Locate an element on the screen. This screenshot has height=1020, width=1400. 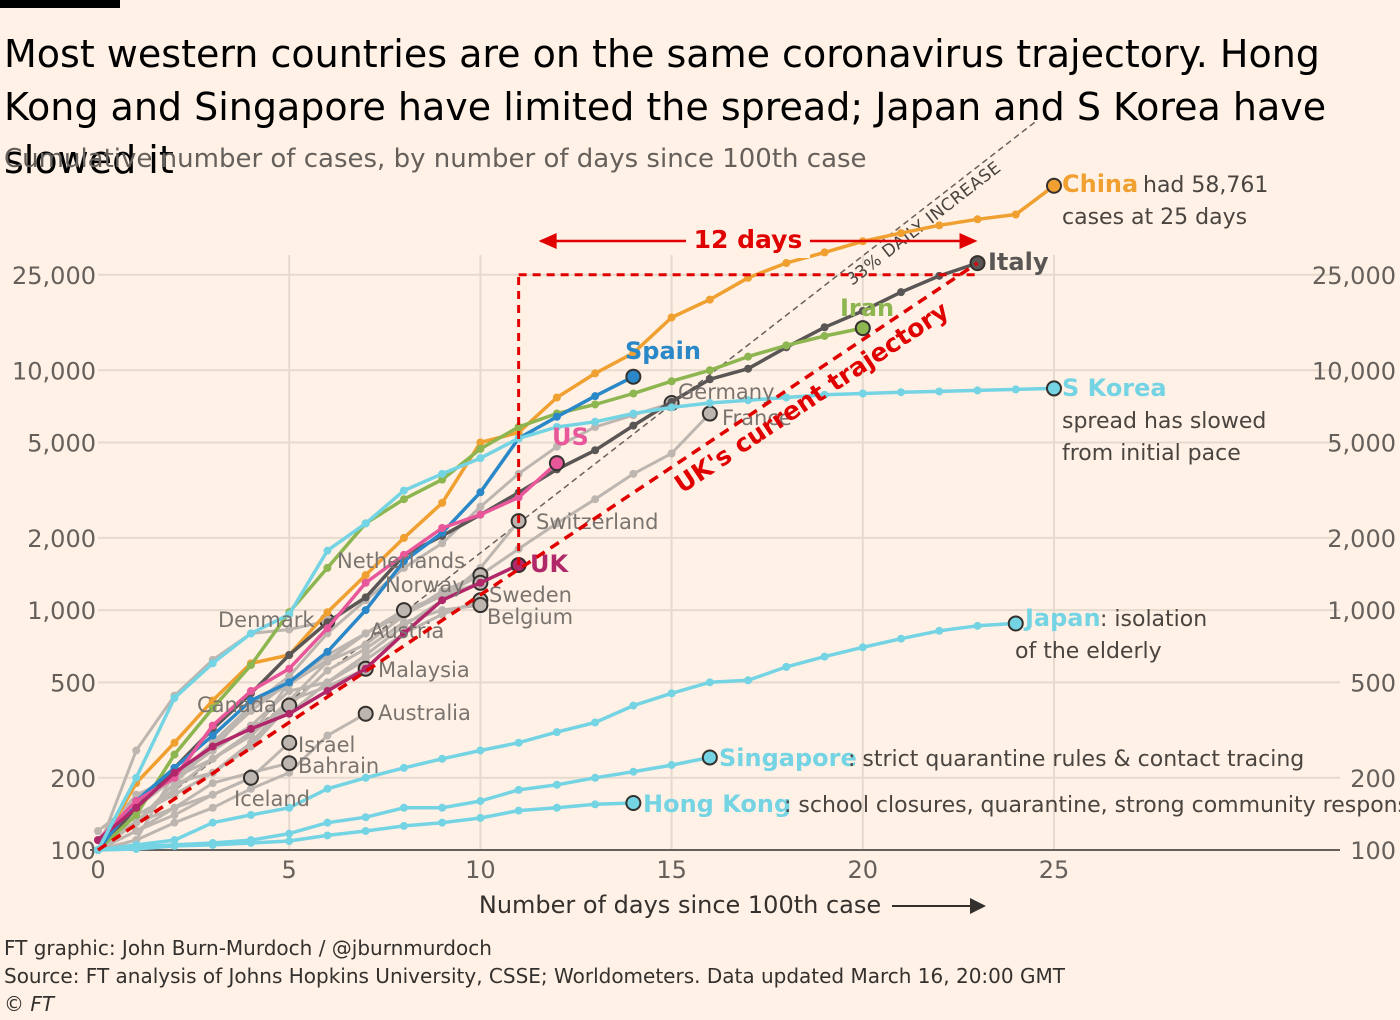
endpoint-spain is located at coordinates (633, 376).